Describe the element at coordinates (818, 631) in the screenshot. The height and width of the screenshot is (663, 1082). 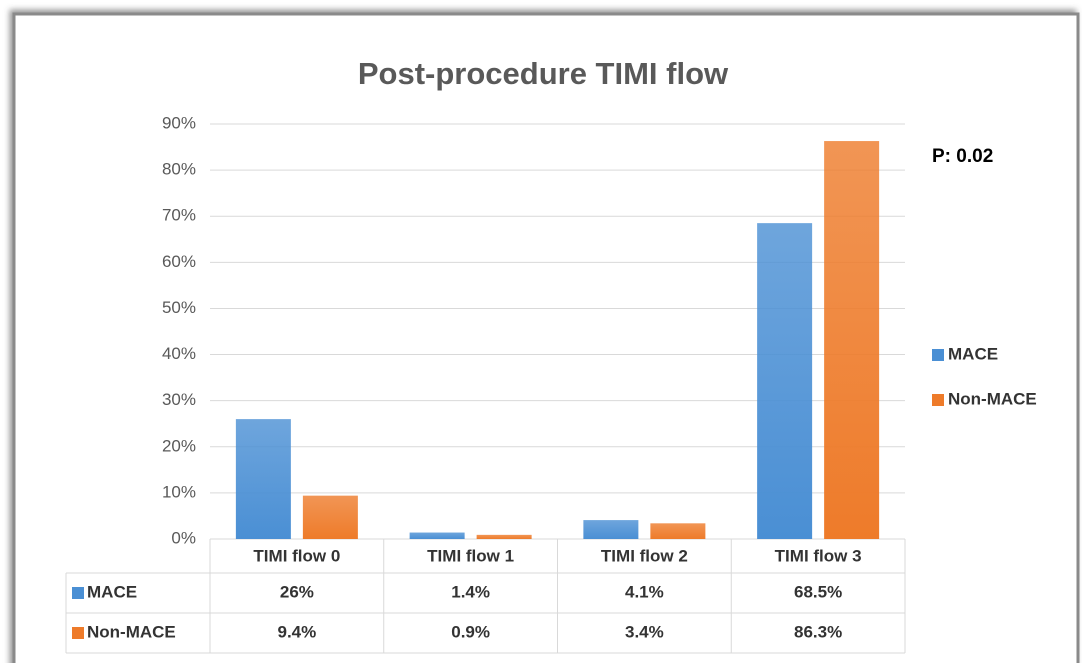
I see `table-cell: 86.3%` at that location.